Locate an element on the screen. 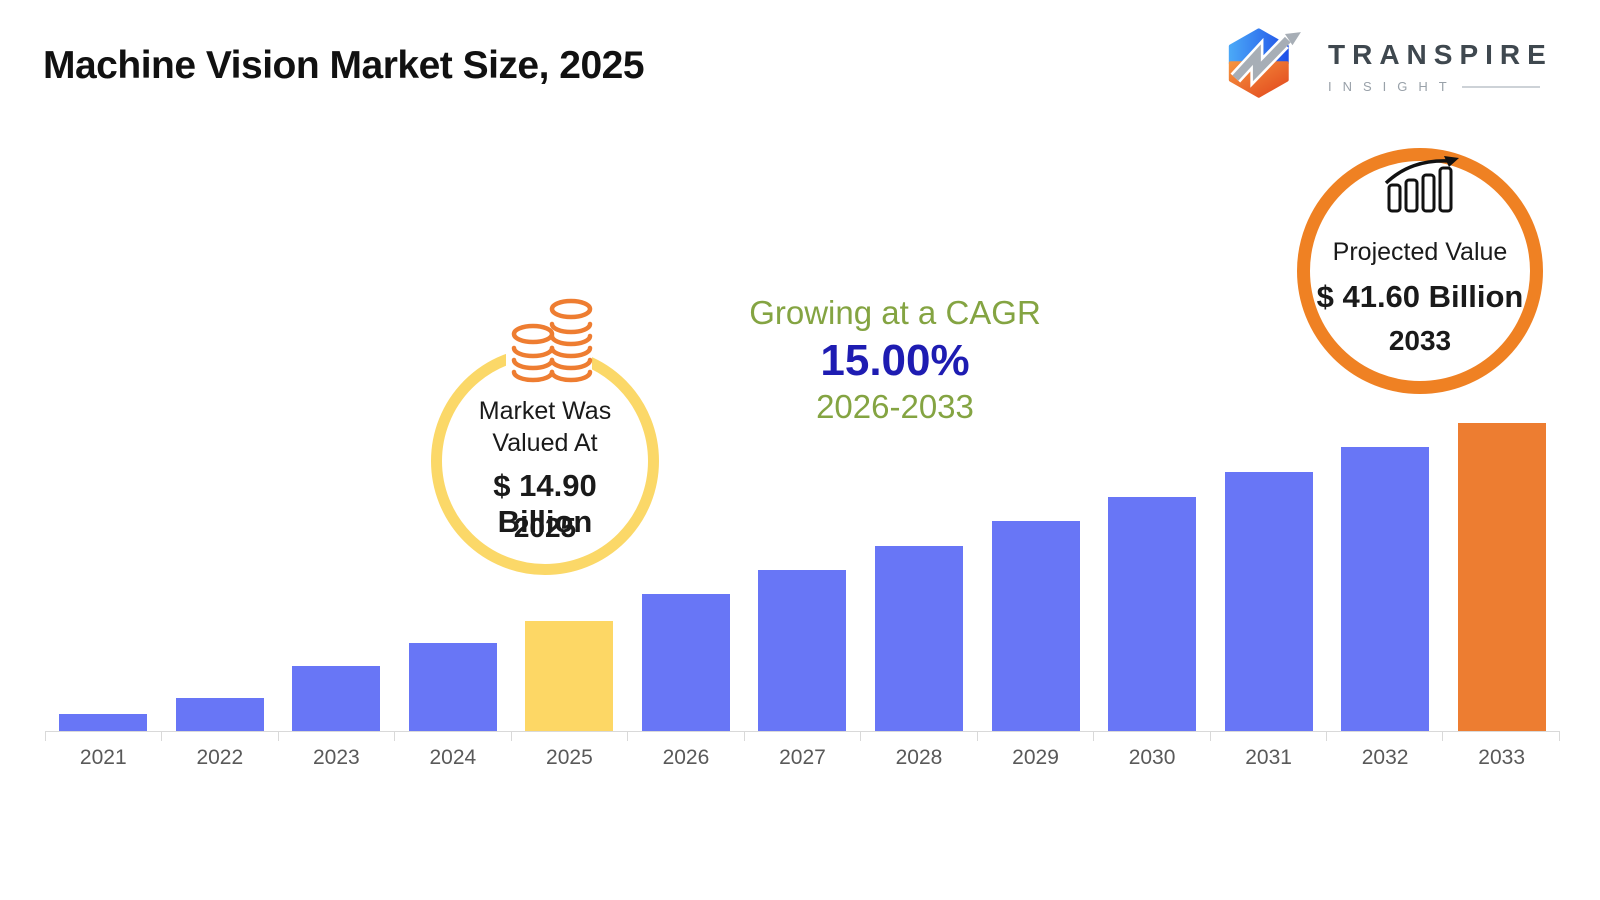  bar-cell-2030 is located at coordinates (1152, 614).